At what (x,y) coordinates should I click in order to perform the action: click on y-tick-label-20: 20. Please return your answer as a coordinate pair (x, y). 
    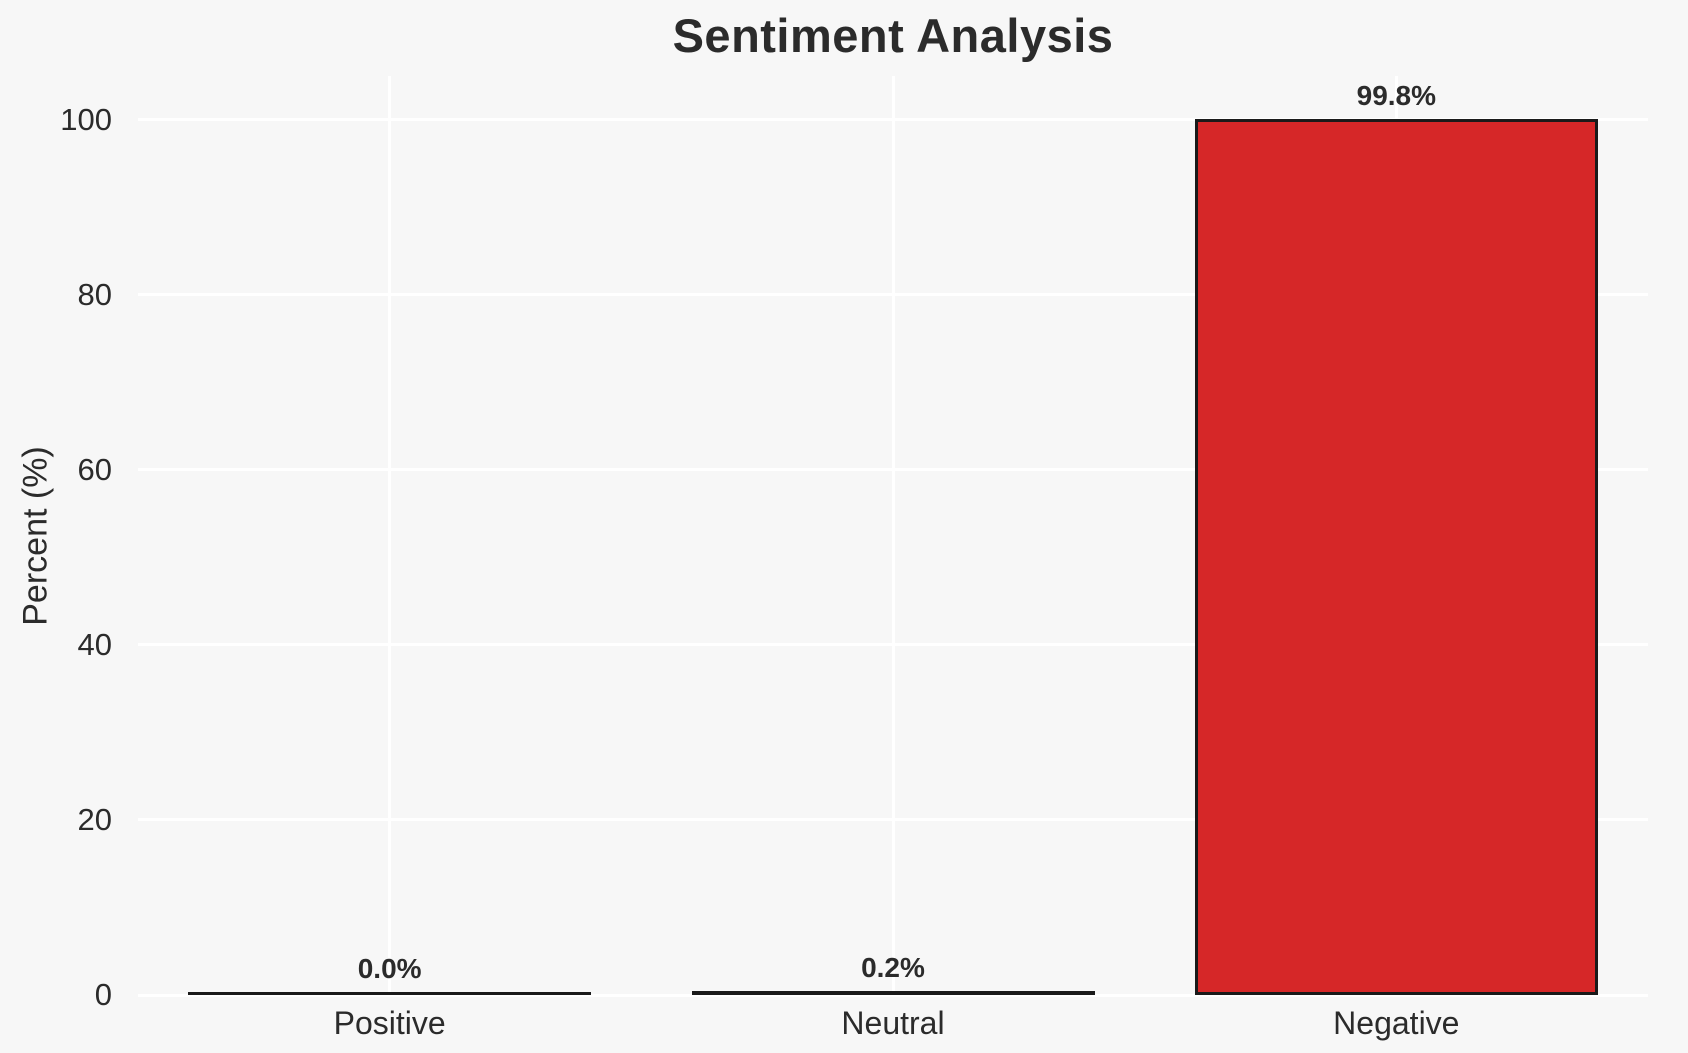
    Looking at the image, I should click on (94, 819).